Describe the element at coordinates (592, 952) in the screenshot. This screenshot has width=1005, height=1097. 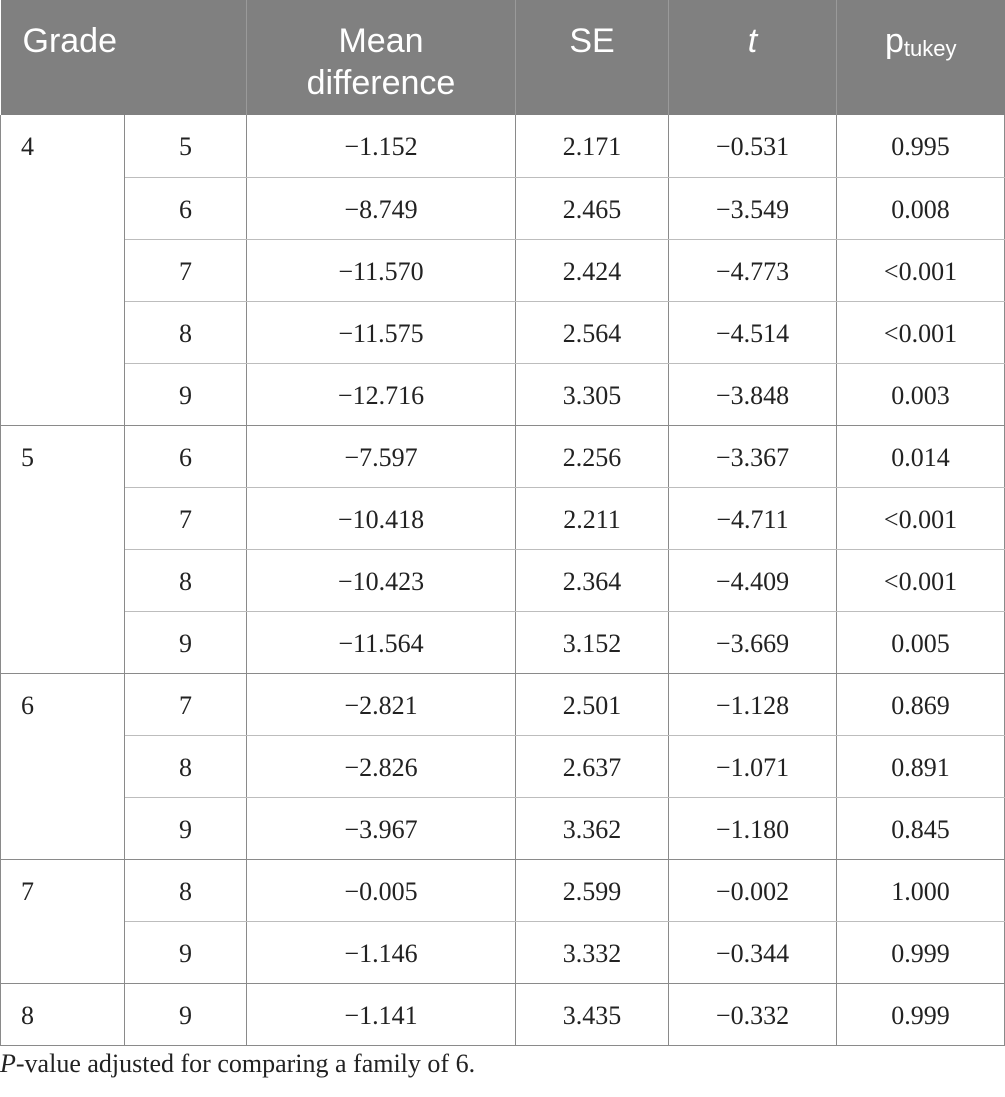
I see `cell-se: 3.332` at that location.